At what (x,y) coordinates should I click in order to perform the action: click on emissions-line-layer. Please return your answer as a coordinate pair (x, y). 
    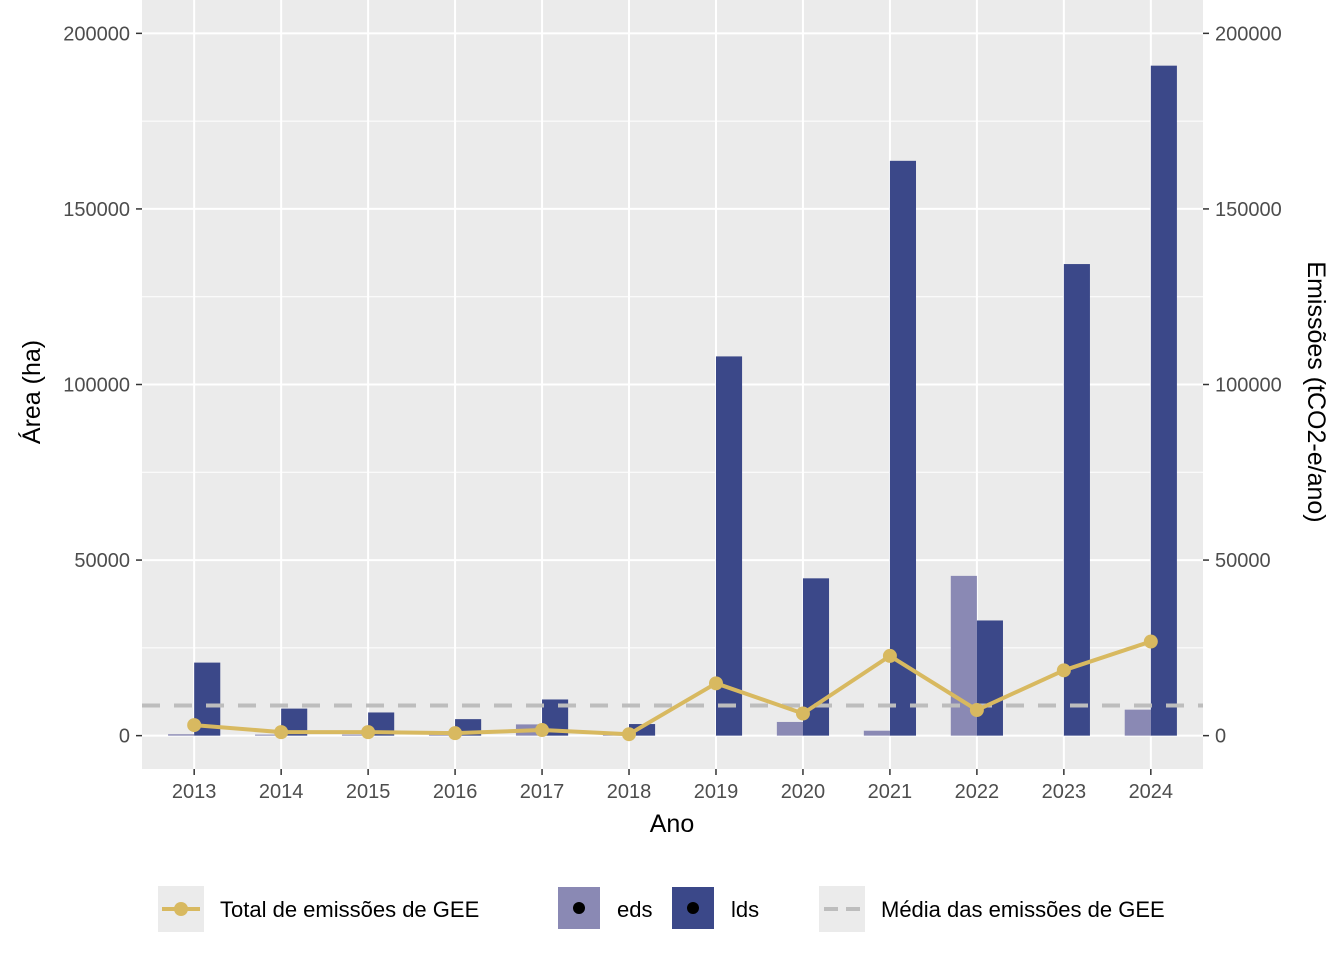
    Looking at the image, I should click on (672, 688).